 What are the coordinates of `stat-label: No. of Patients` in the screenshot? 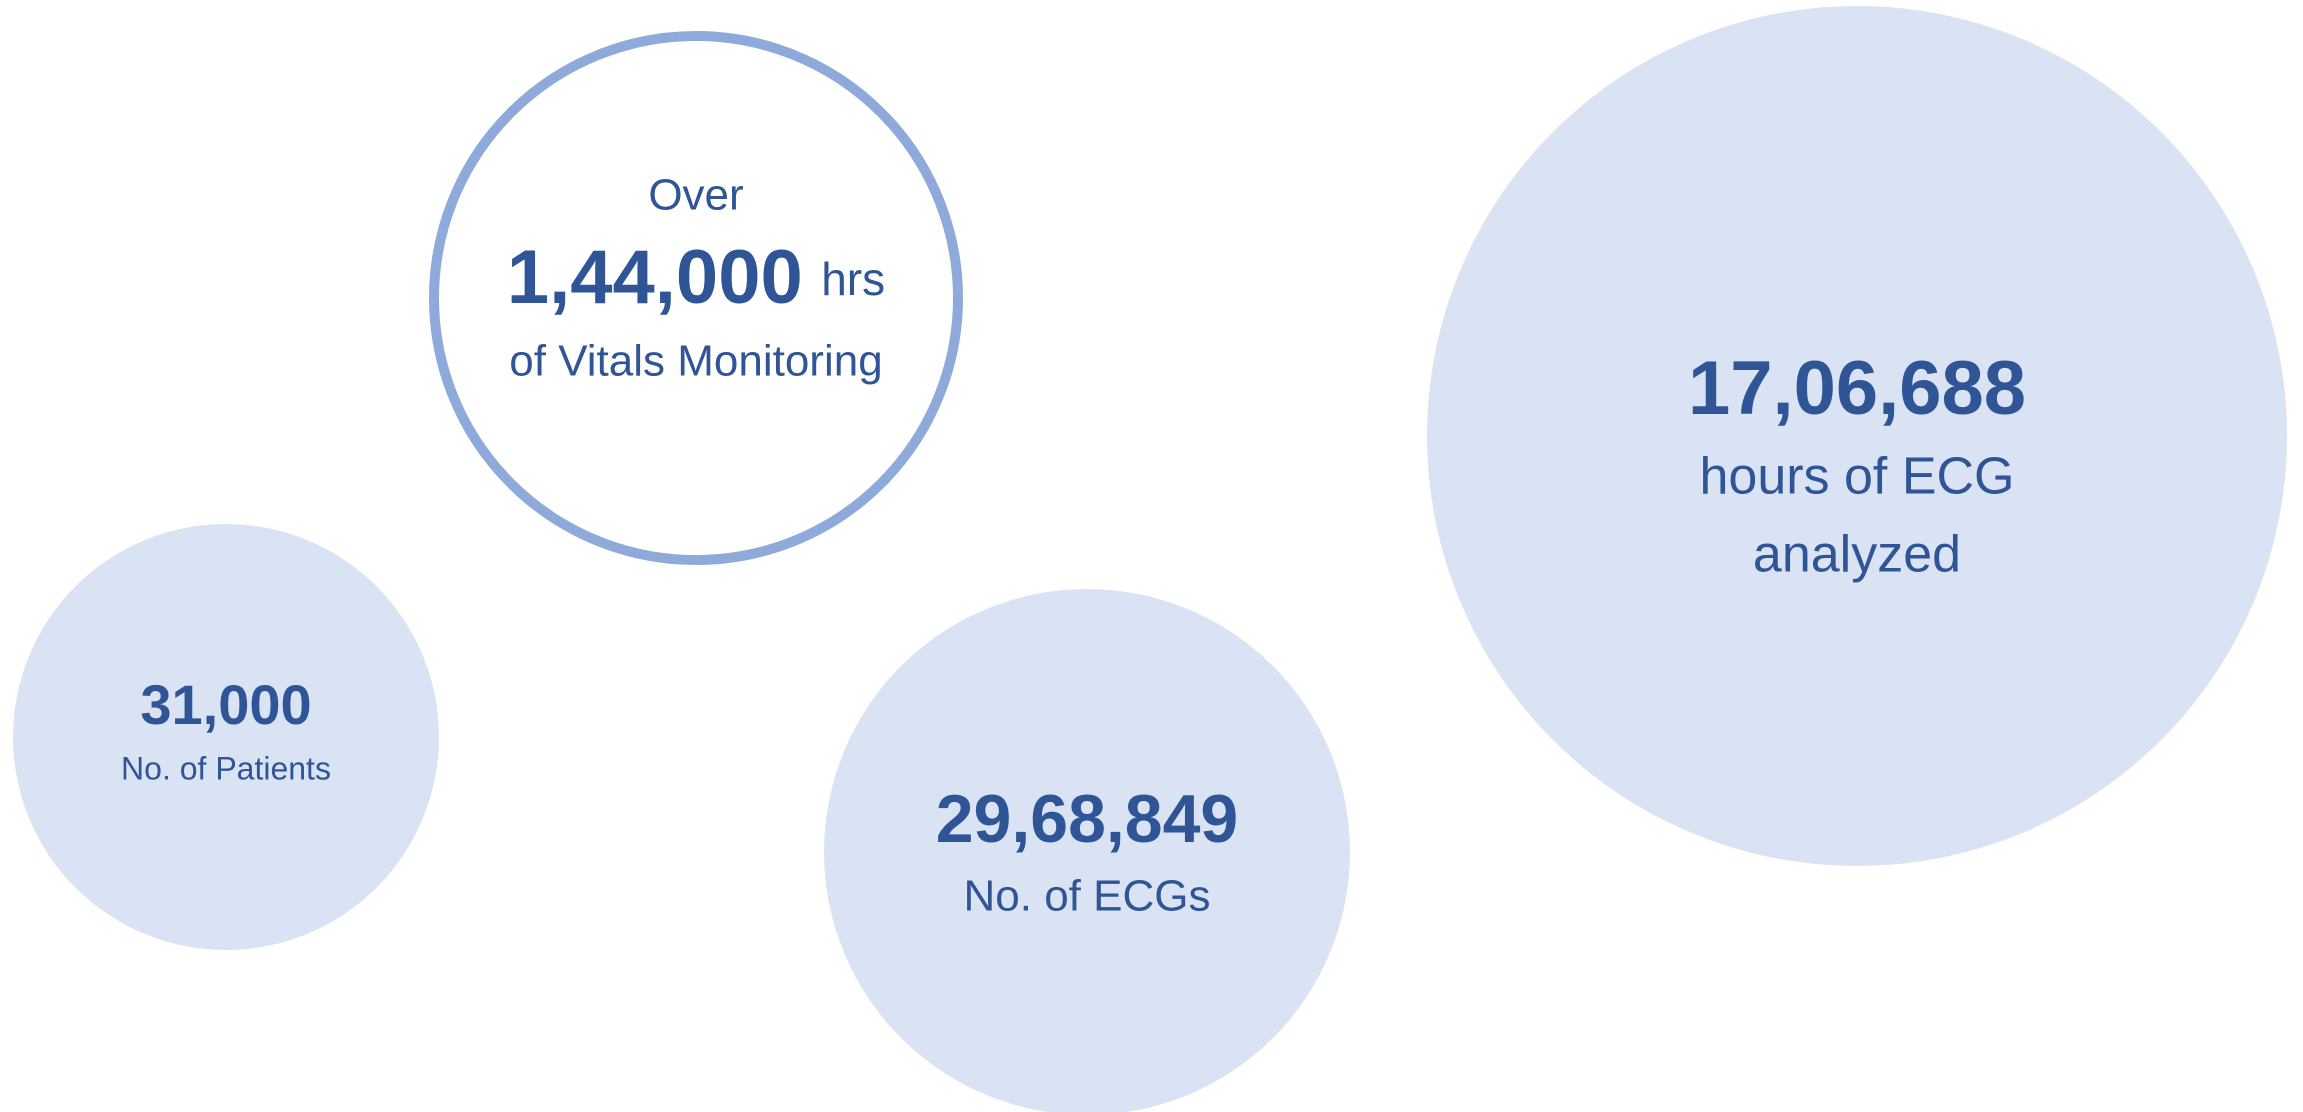 It's located at (226, 768).